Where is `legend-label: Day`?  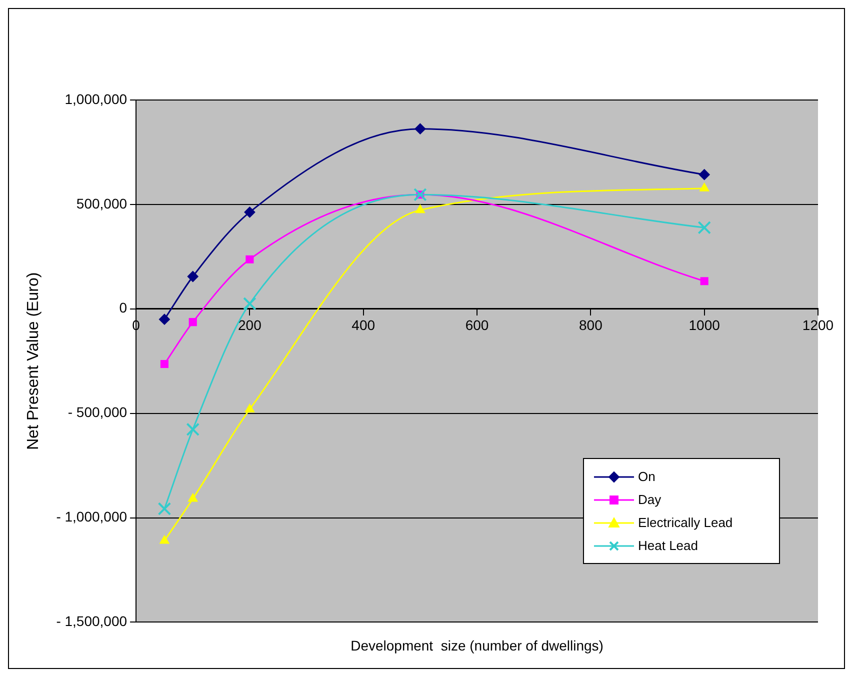
legend-label: Day is located at coordinates (650, 499).